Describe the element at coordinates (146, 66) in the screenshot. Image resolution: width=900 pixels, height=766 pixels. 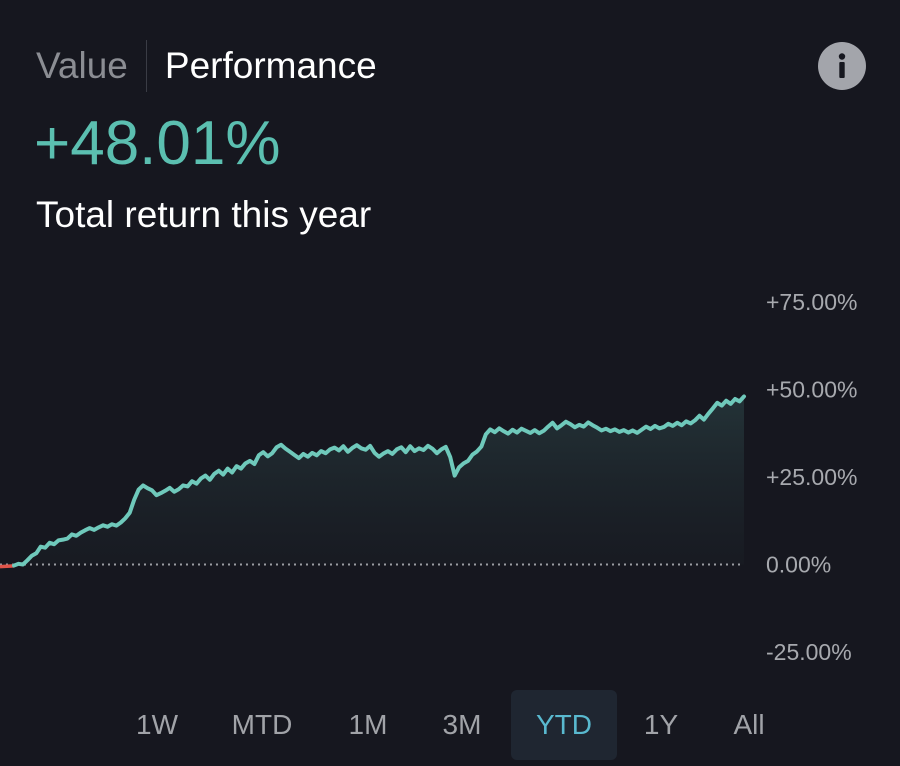
I see `tab-divider` at that location.